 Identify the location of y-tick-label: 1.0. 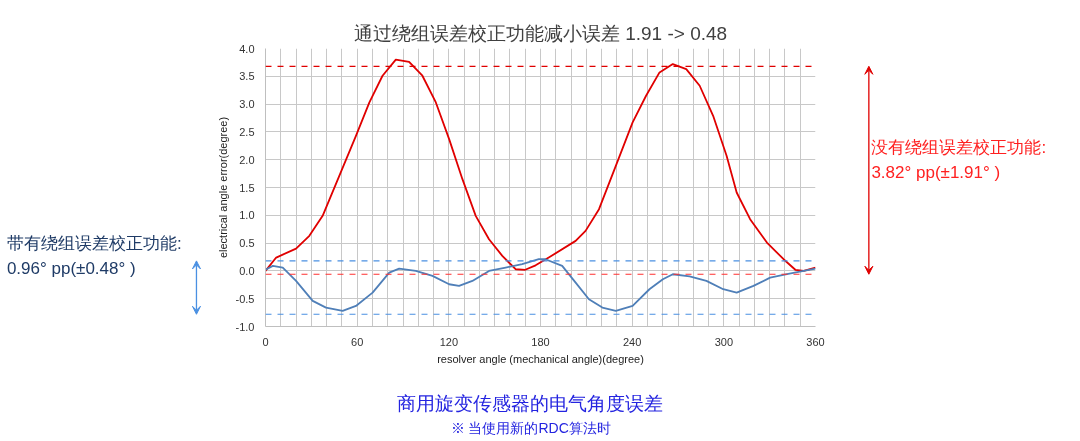
(247, 215).